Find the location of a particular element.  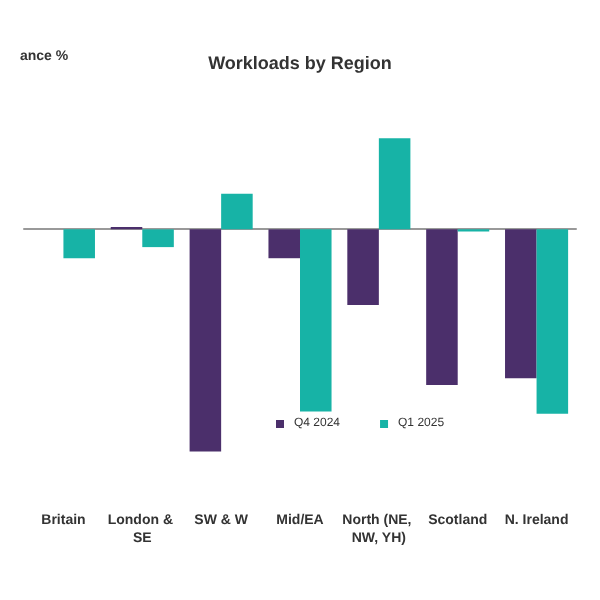

chart-title: Workloads by Region is located at coordinates (300, 63).